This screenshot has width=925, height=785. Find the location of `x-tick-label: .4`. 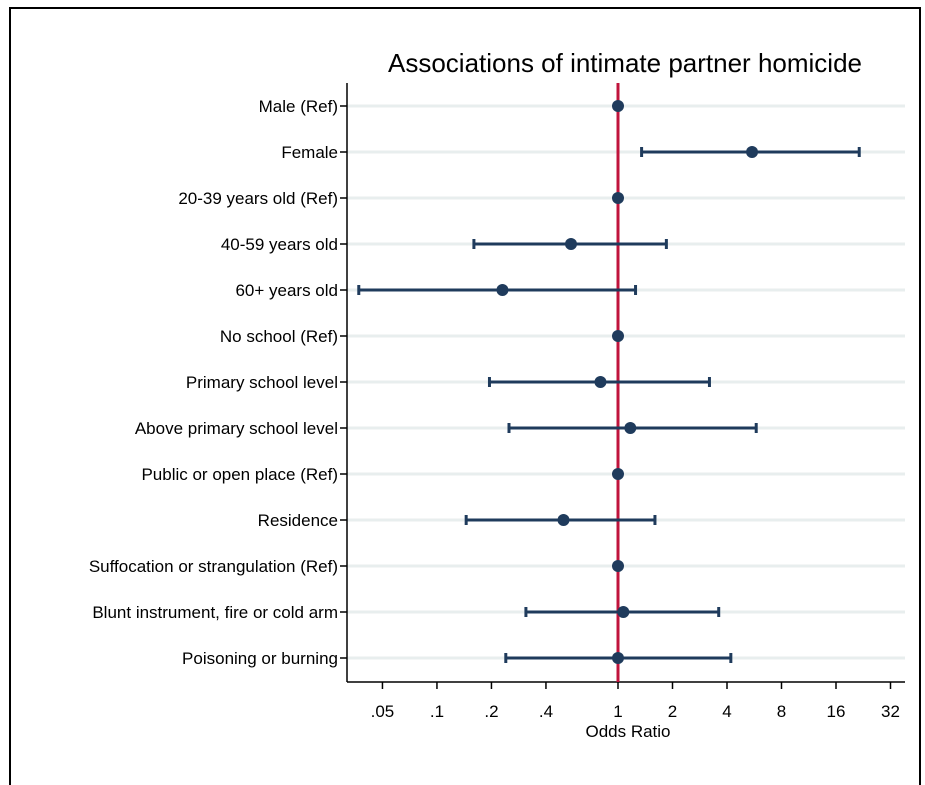

x-tick-label: .4 is located at coordinates (546, 711).